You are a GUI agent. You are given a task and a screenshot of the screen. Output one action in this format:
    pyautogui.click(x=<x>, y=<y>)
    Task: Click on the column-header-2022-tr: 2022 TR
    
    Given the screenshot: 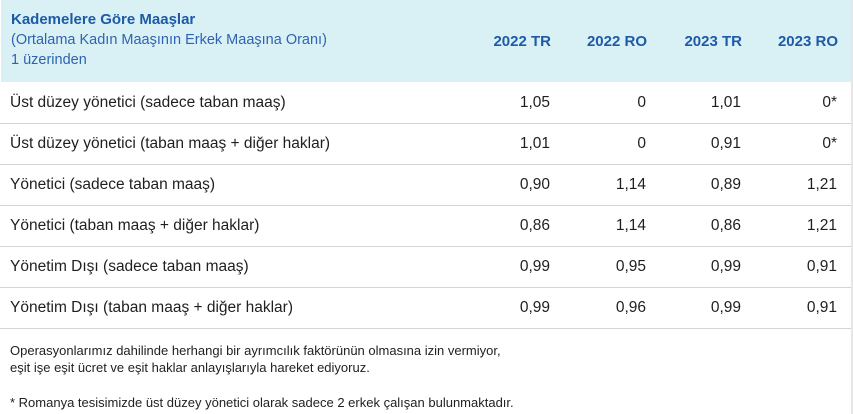 What is the action you would take?
    pyautogui.click(x=522, y=41)
    